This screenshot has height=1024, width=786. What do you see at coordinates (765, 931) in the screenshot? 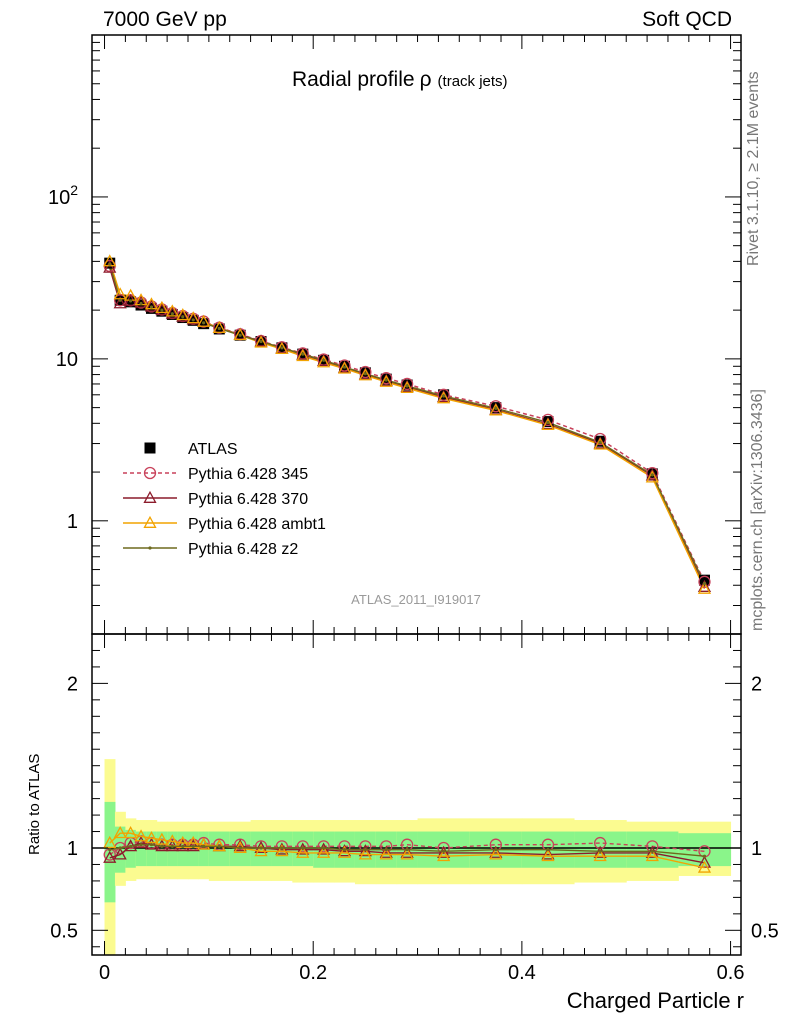
I see `y-tick-label-right: 0.5` at bounding box center [765, 931].